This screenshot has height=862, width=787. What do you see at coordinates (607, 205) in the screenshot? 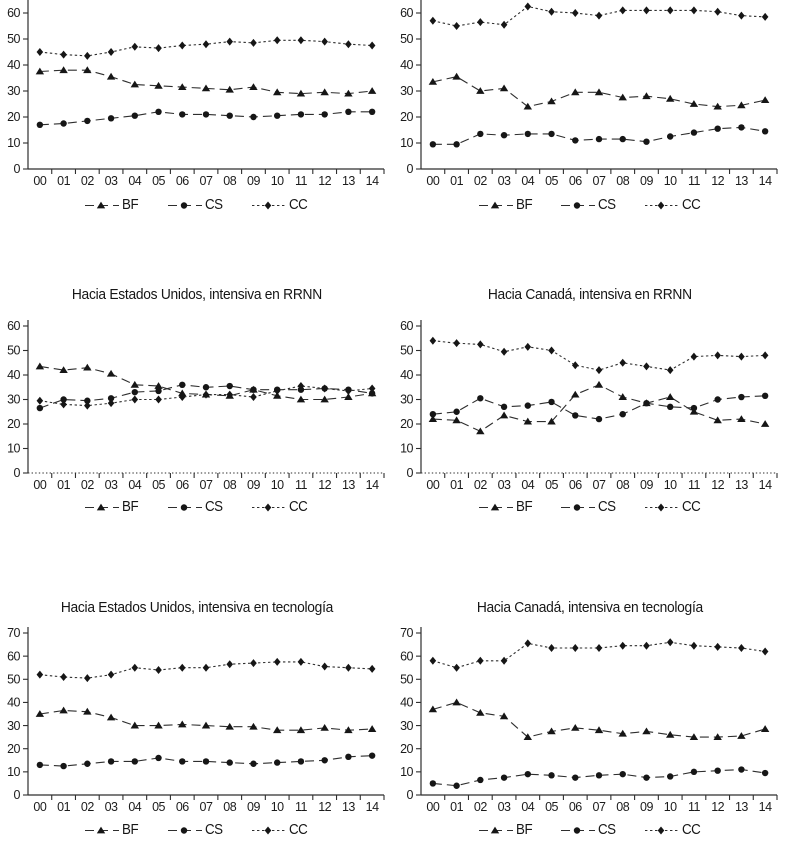
I see `legend-label: CS` at bounding box center [607, 205].